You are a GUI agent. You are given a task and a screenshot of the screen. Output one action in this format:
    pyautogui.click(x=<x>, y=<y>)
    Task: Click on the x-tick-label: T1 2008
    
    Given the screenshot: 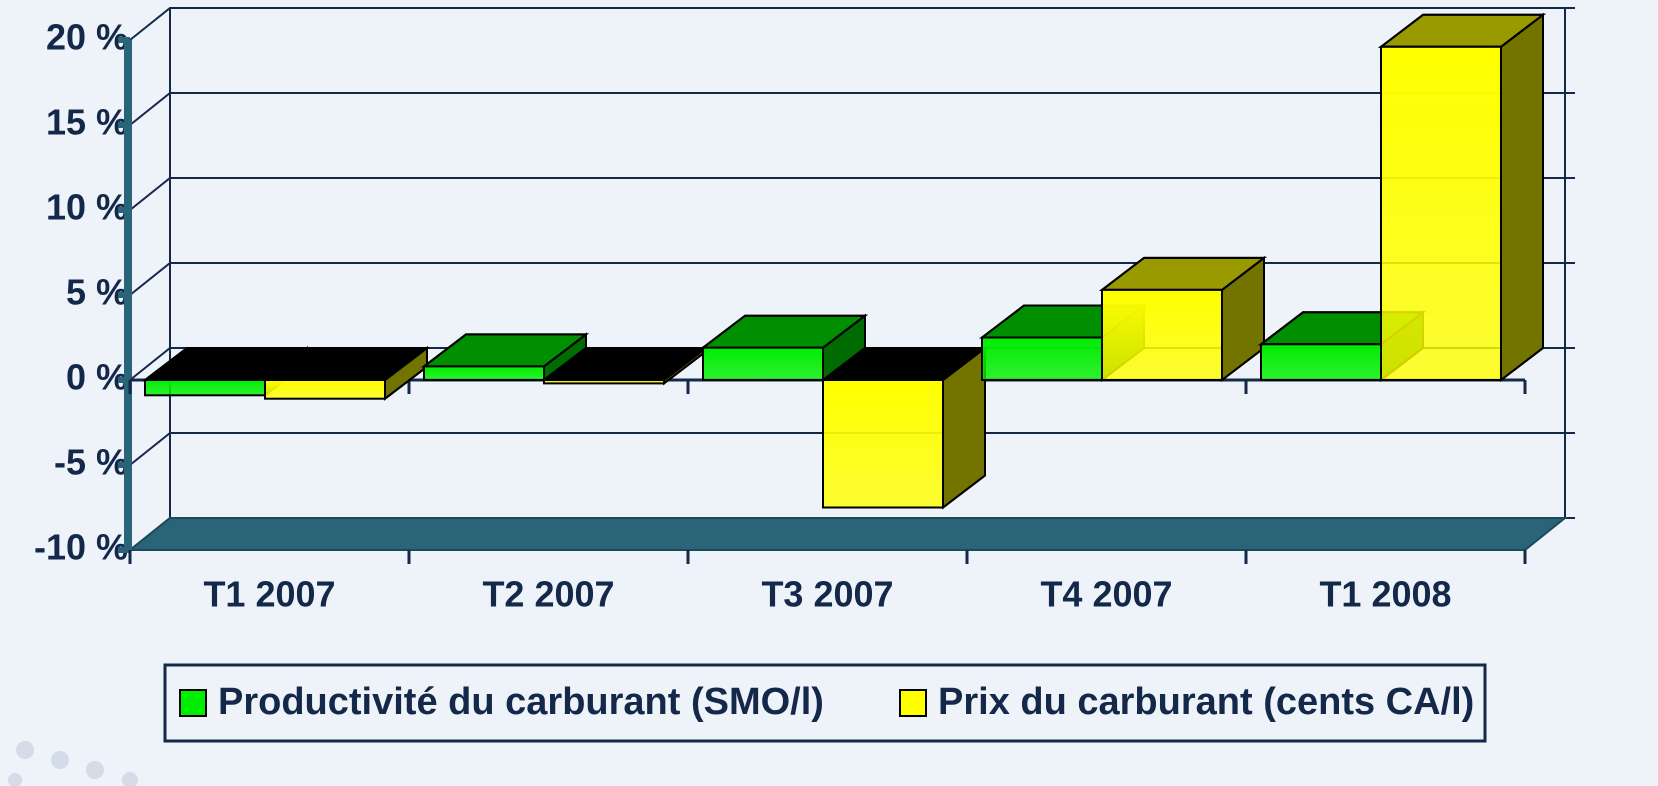 What is the action you would take?
    pyautogui.click(x=1385, y=594)
    